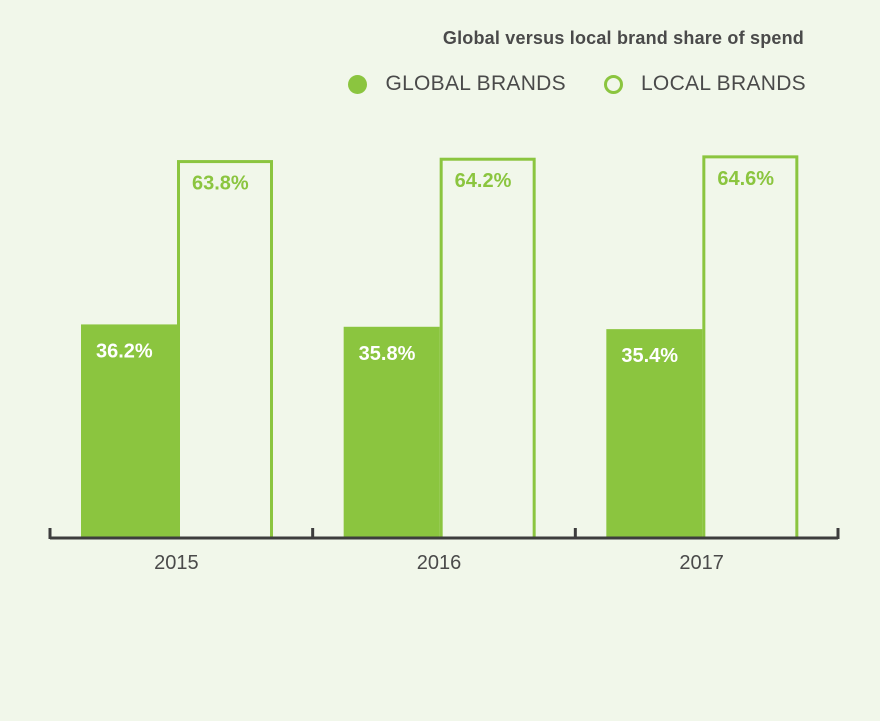  I want to click on legend-label-global: GLOBAL BRANDS, so click(475, 83).